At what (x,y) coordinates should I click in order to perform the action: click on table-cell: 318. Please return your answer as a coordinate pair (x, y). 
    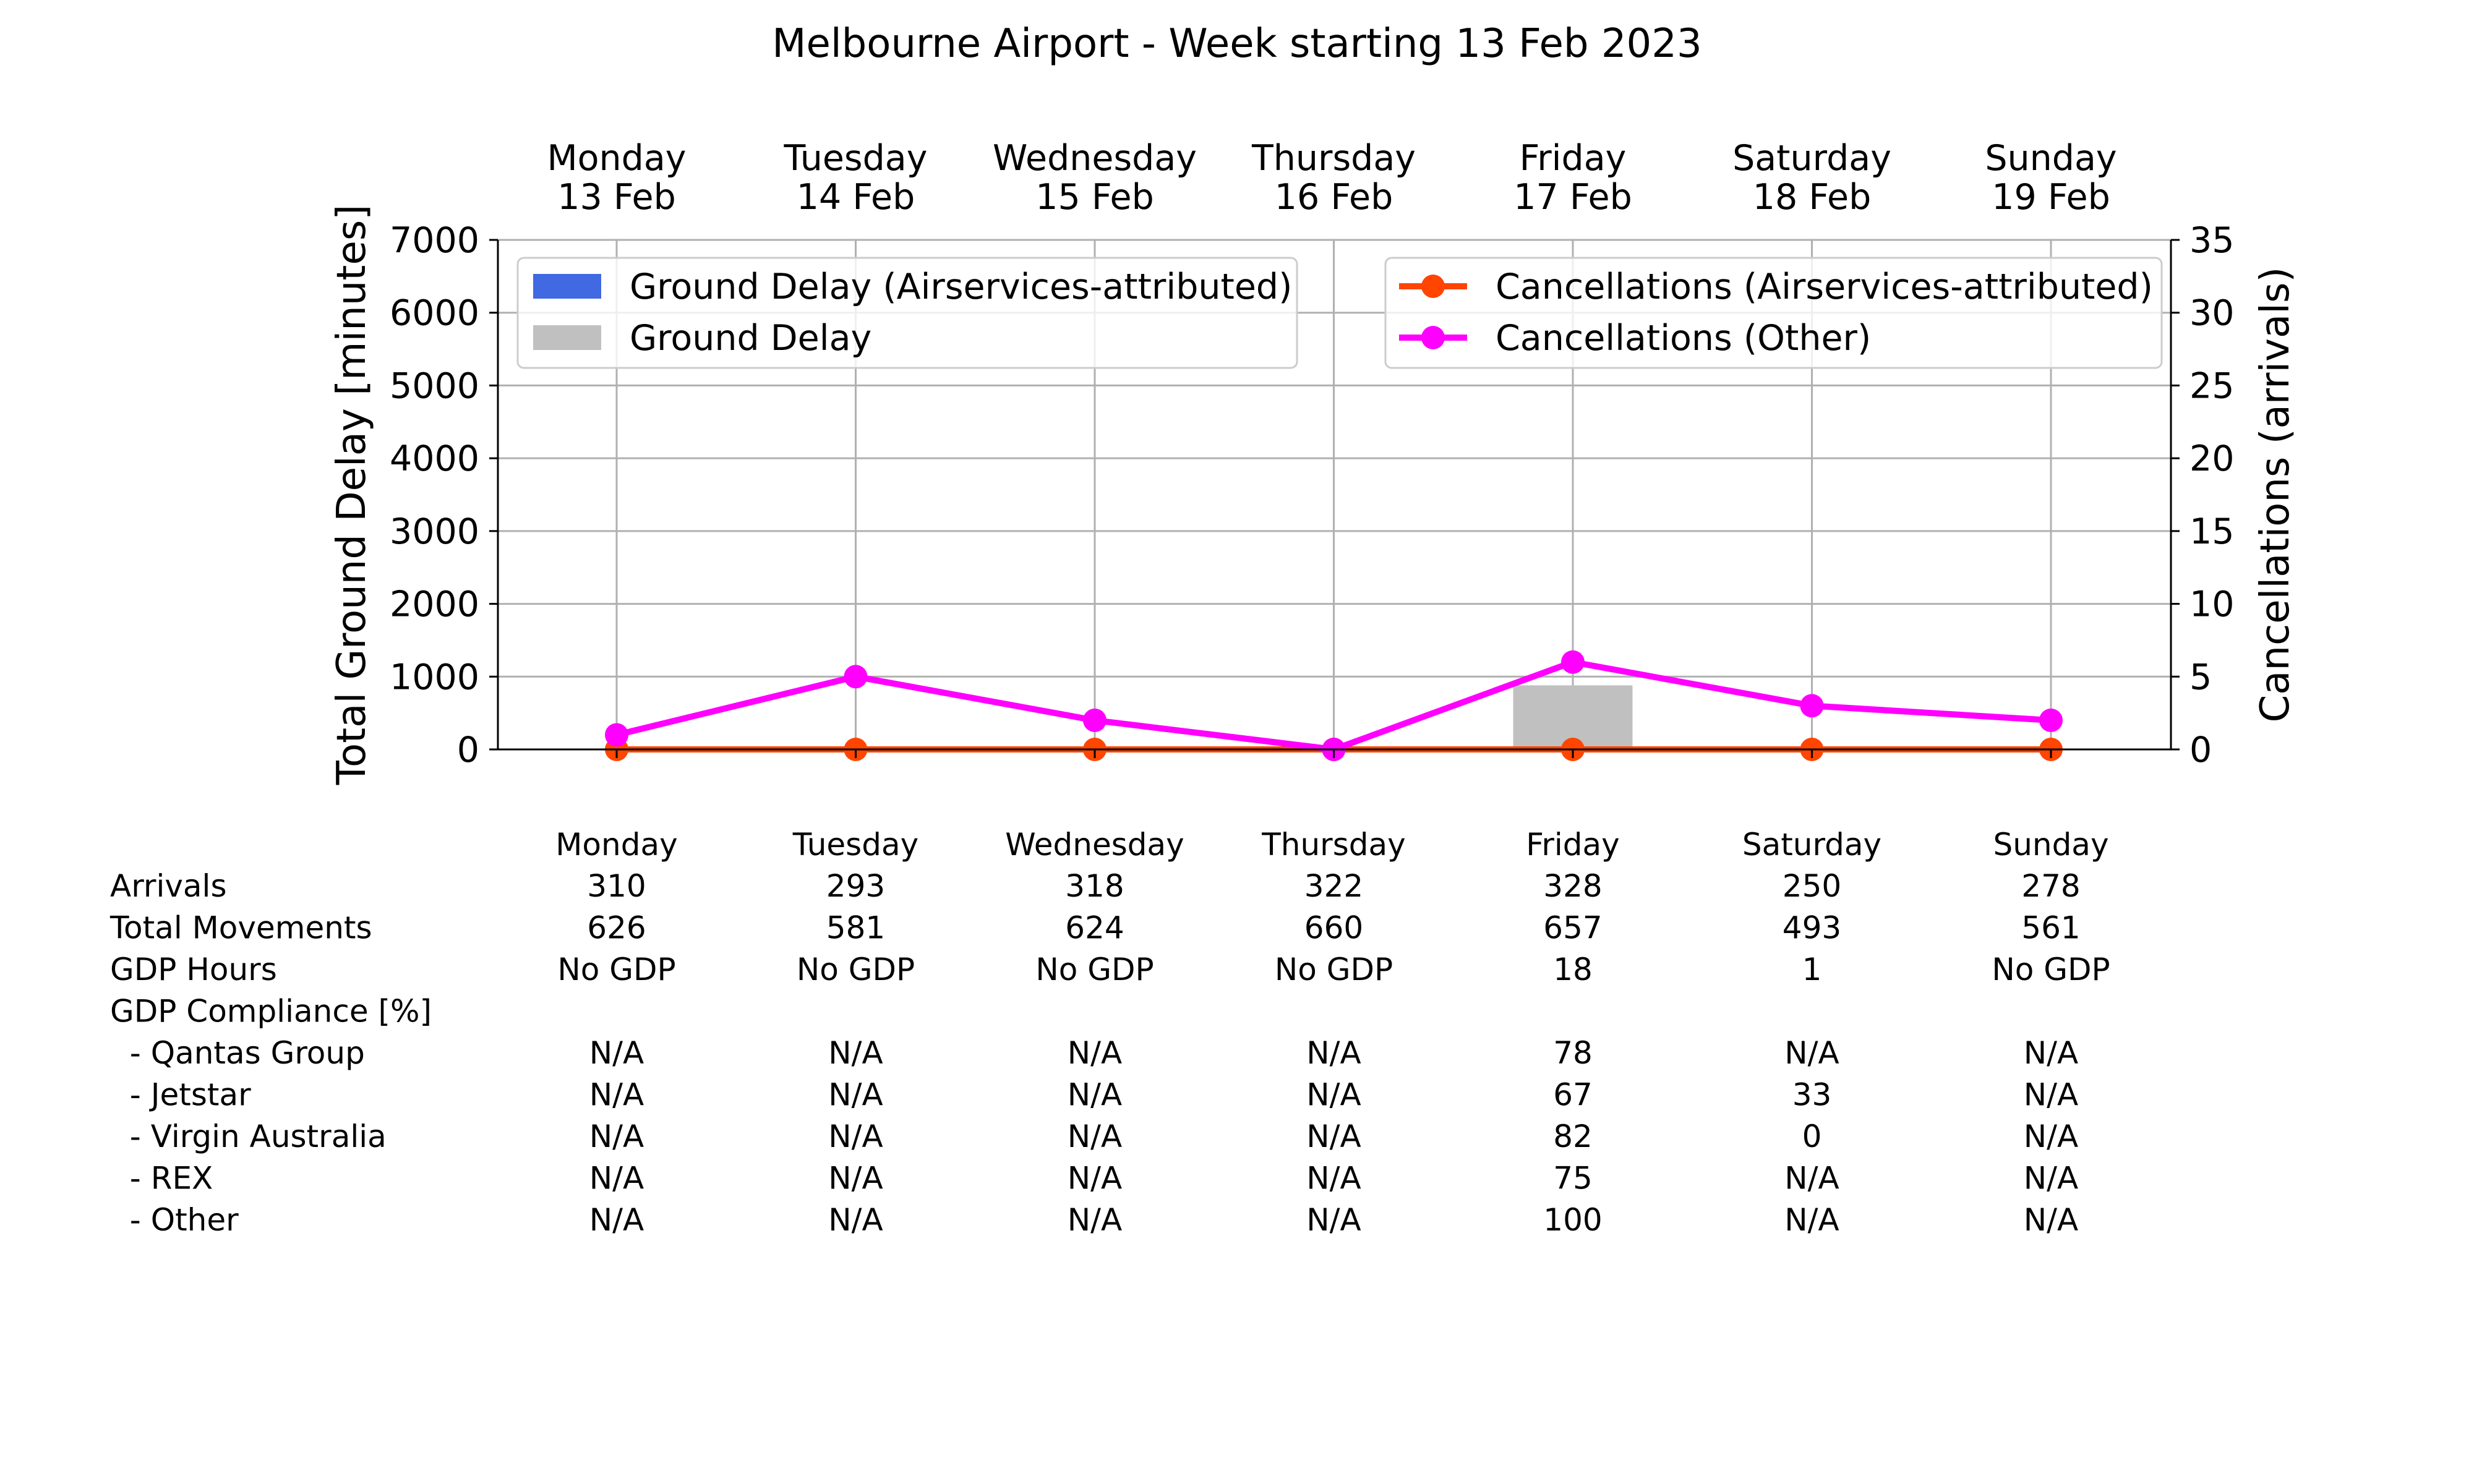
    Looking at the image, I should click on (1094, 886).